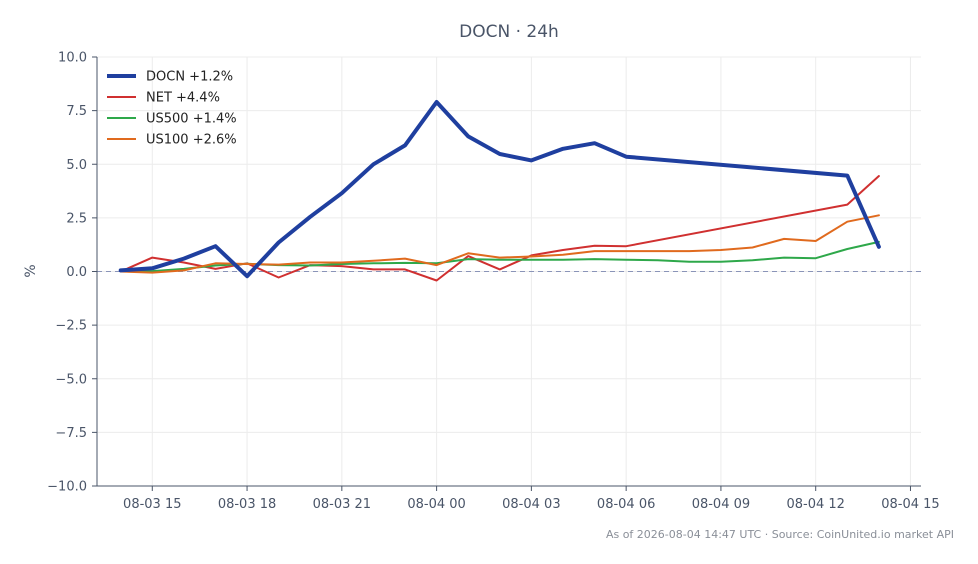 The height and width of the screenshot is (564, 978). Describe the element at coordinates (721, 504) in the screenshot. I see `x-tick-label: 08-04 09` at that location.